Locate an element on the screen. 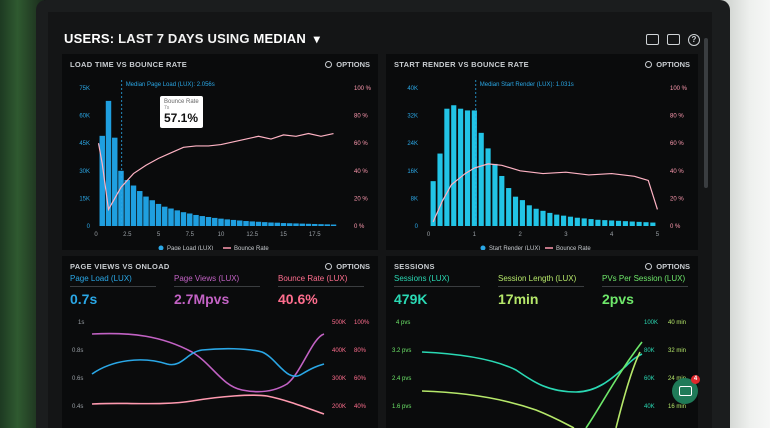 The width and height of the screenshot is (770, 428). tooltip-value: 57.1% is located at coordinates (181, 118).